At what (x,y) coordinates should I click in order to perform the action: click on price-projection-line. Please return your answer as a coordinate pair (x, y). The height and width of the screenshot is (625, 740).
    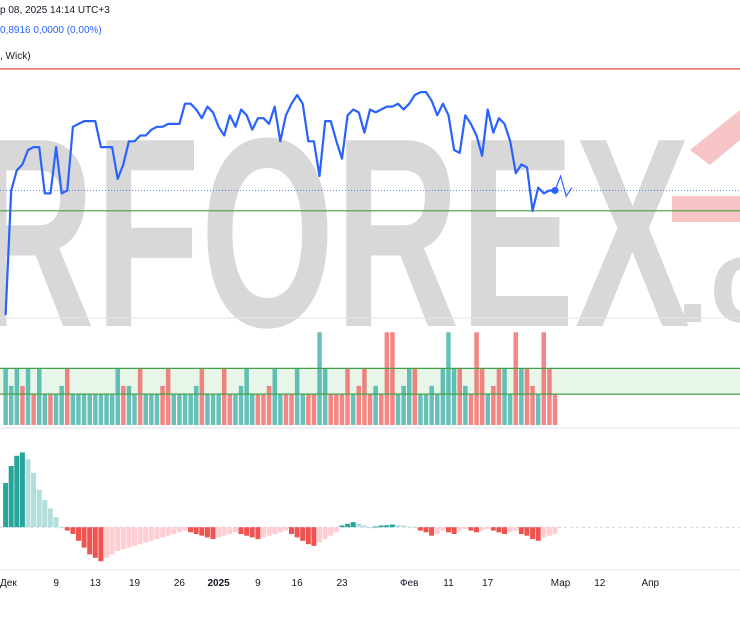
    Looking at the image, I should click on (563, 186).